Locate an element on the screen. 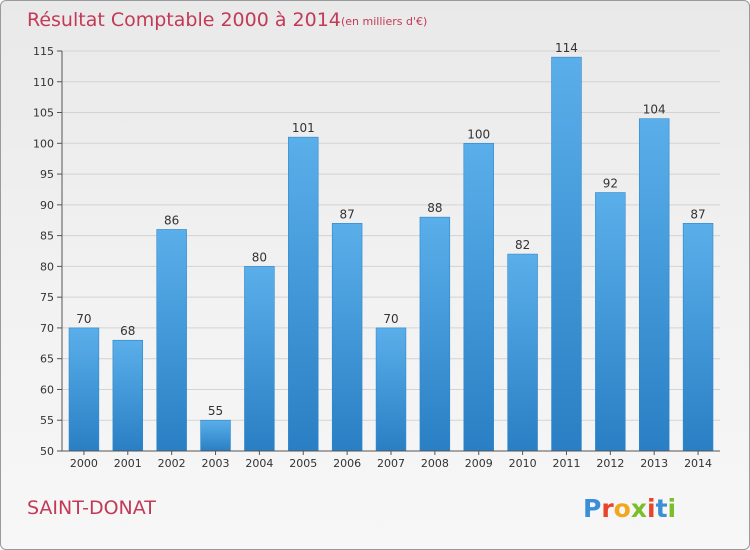  x-tick-label: 2011 is located at coordinates (566, 463).